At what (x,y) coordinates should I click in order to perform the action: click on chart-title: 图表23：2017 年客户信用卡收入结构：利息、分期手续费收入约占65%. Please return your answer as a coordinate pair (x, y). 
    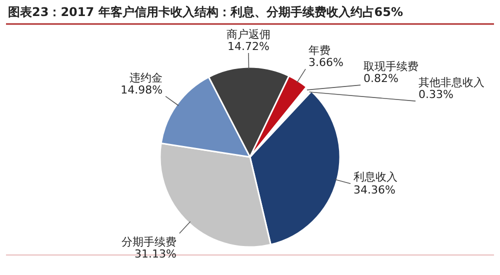
    Looking at the image, I should click on (205, 12).